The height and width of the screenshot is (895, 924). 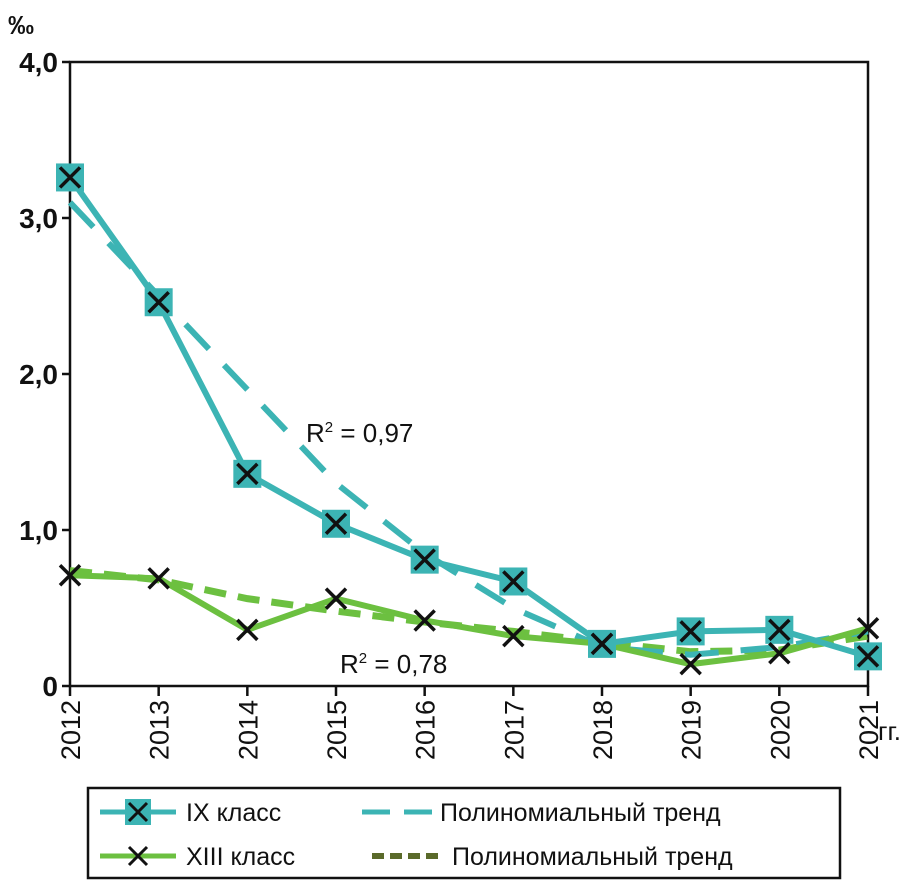 I want to click on trend-line-xiii, so click(x=469, y=611).